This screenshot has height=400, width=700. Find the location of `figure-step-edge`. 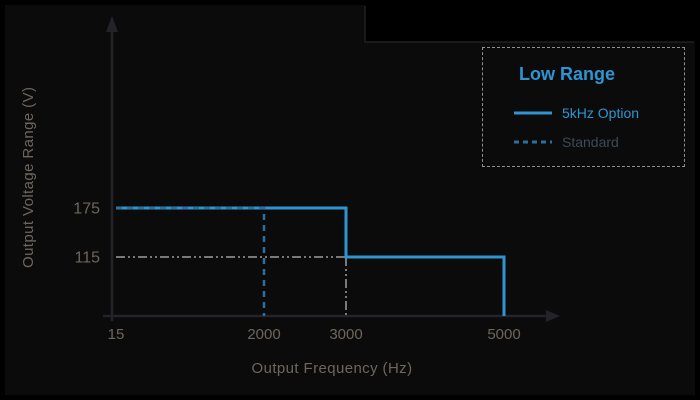

figure-step-edge is located at coordinates (529, 24).